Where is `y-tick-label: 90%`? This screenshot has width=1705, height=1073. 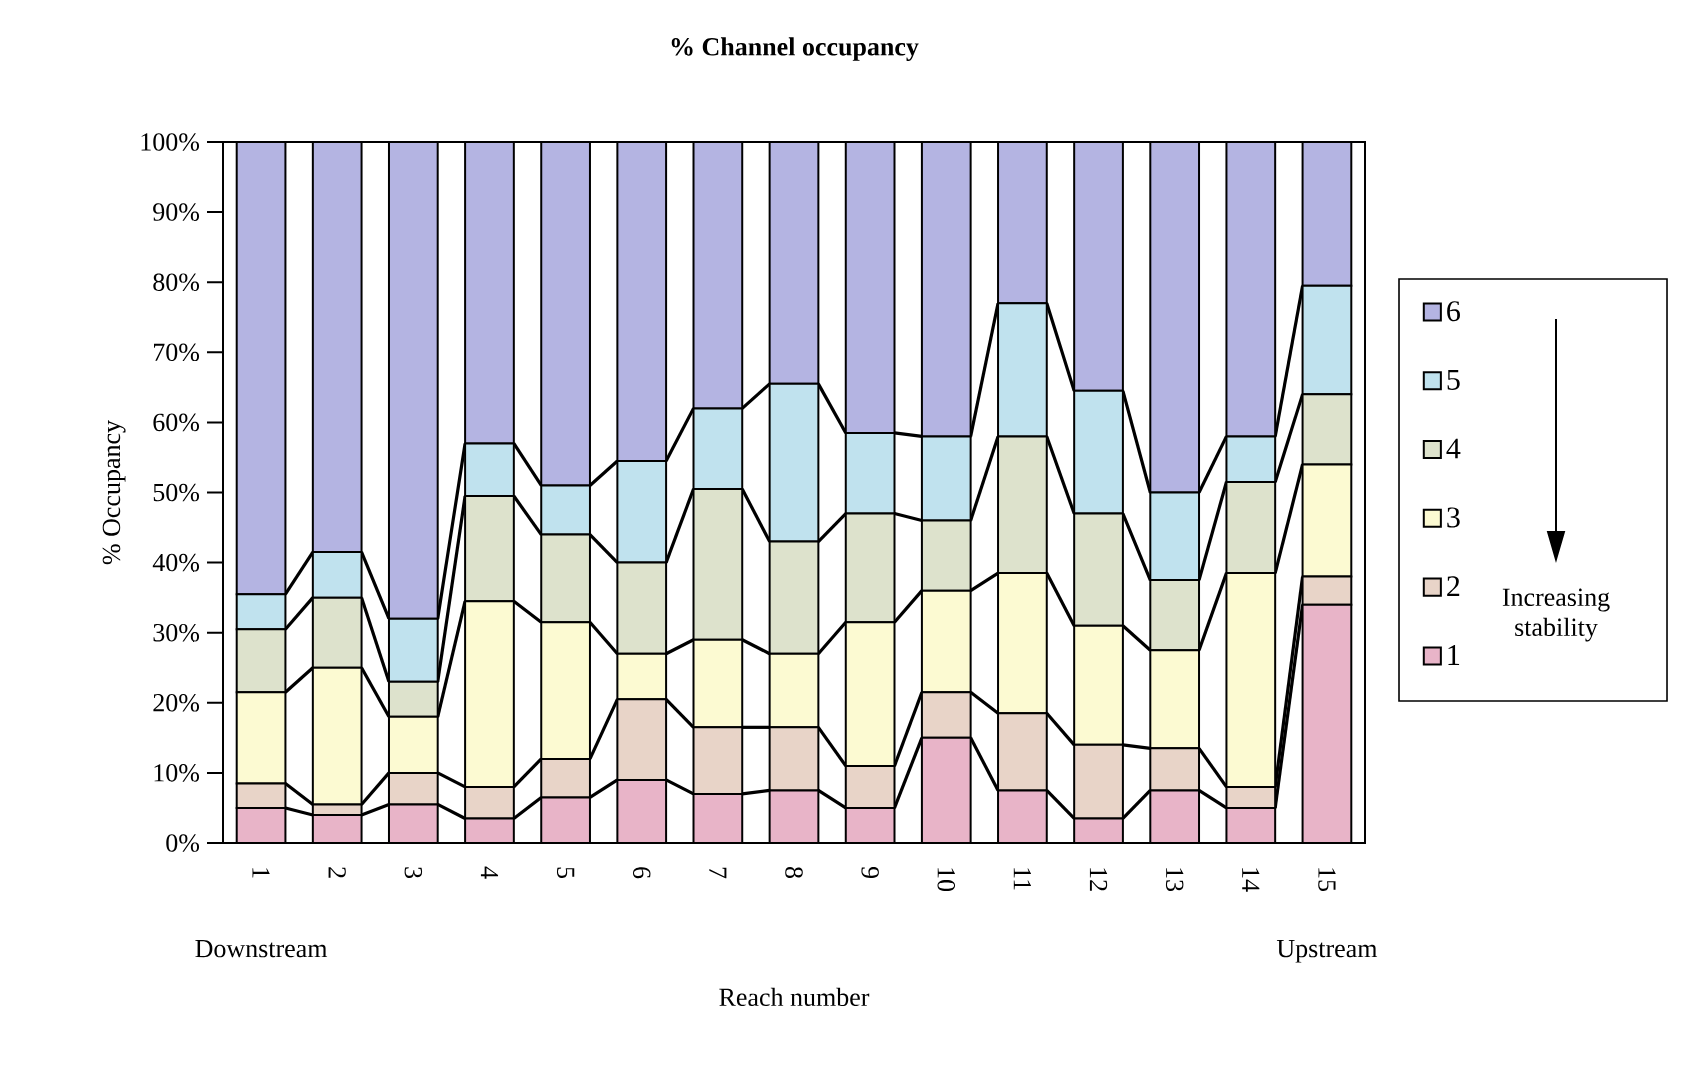
y-tick-label: 90% is located at coordinates (176, 212).